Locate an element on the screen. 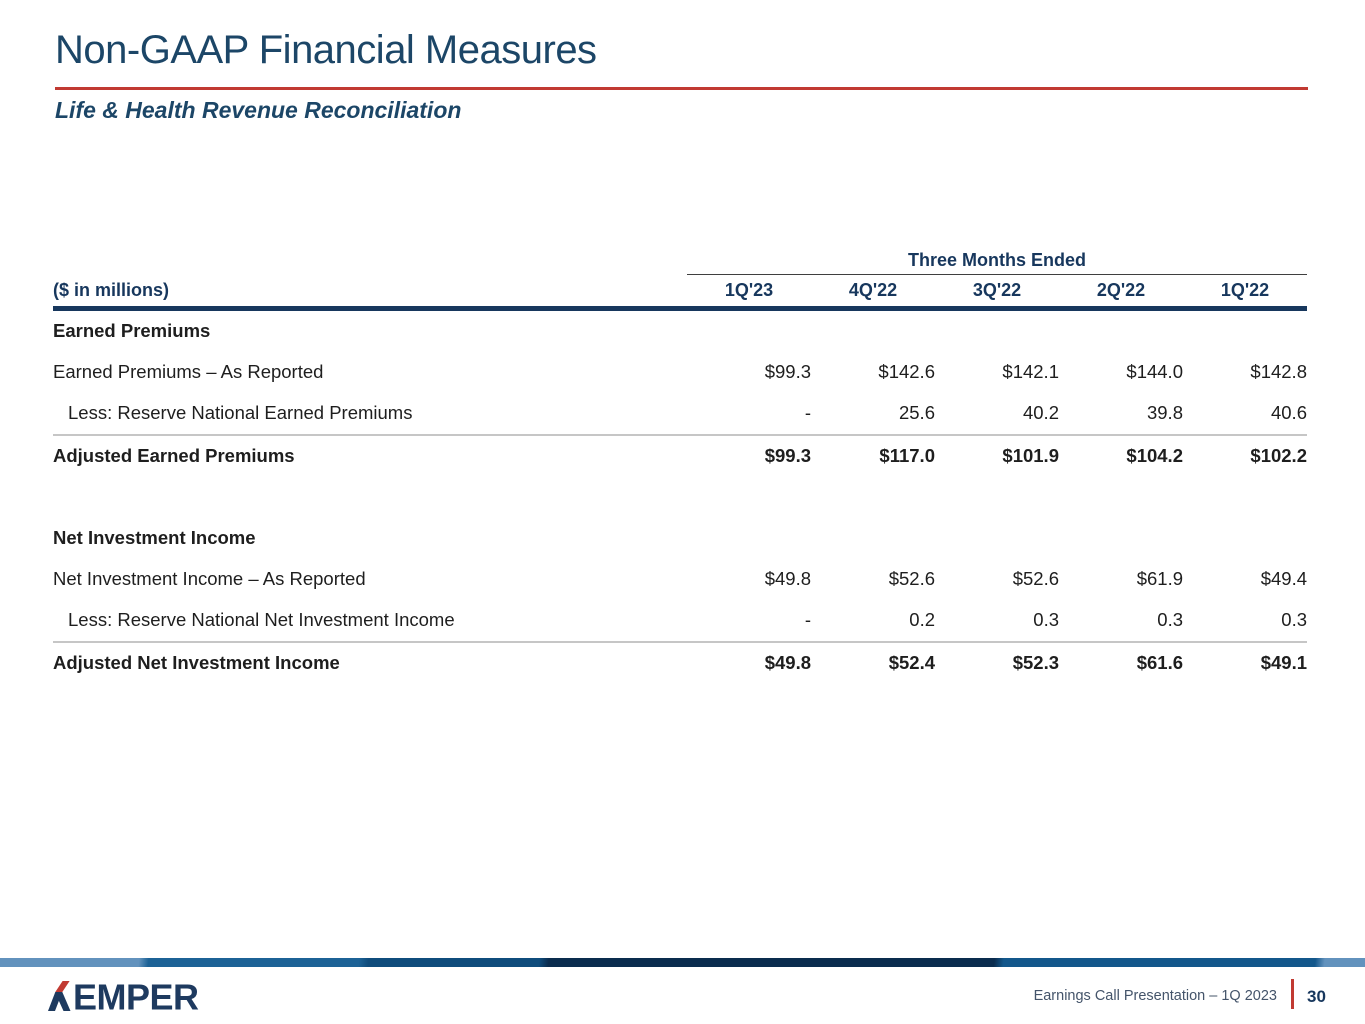  column-header: 3Q'22 is located at coordinates (997, 289).